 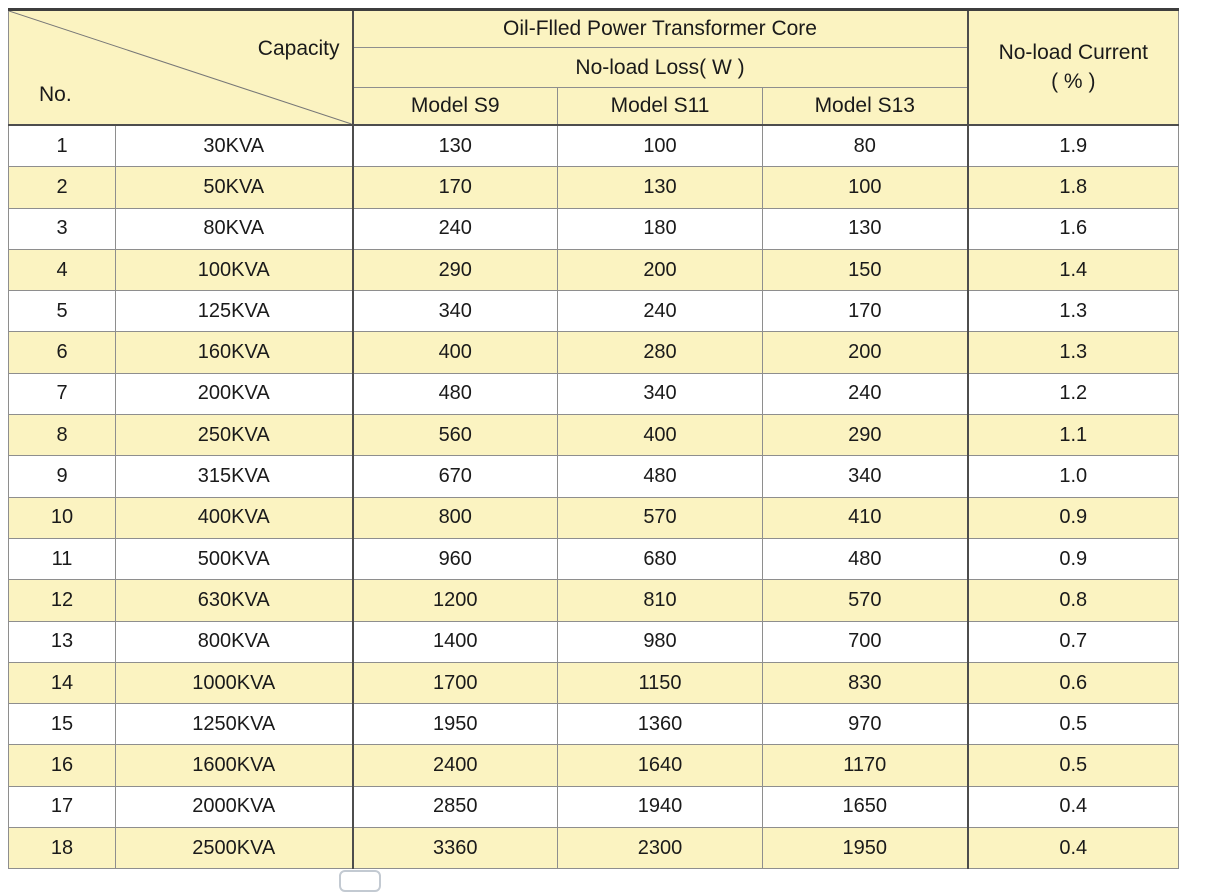 What do you see at coordinates (454, 228) in the screenshot?
I see `s9-loss-cell: 240` at bounding box center [454, 228].